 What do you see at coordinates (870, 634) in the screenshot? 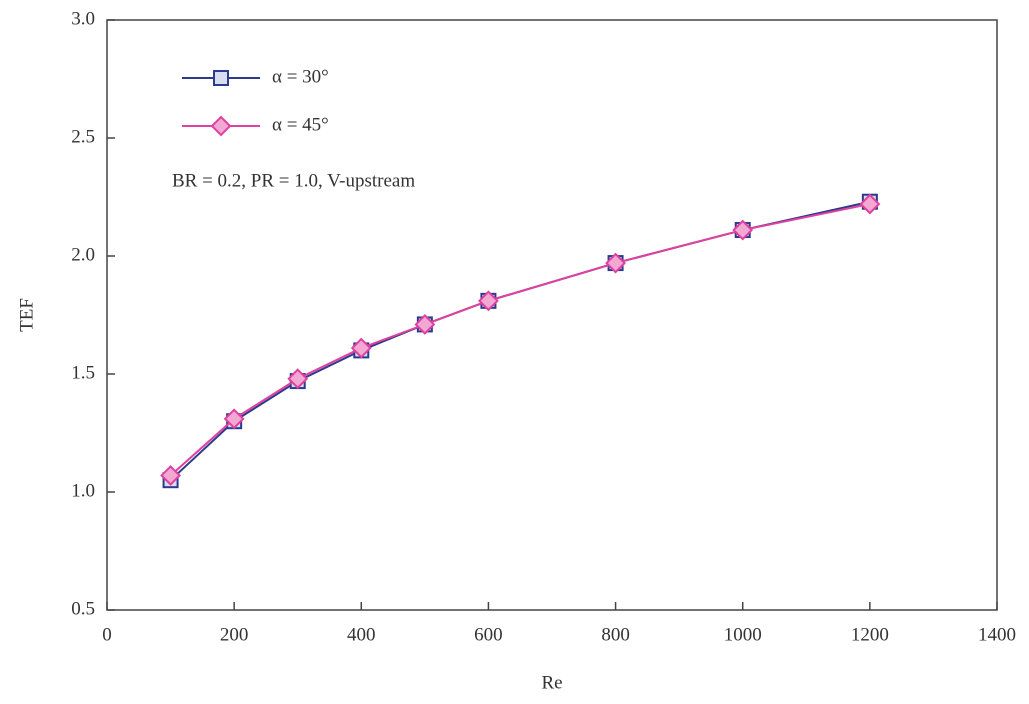
I see `x-tick-label: 1200` at bounding box center [870, 634].